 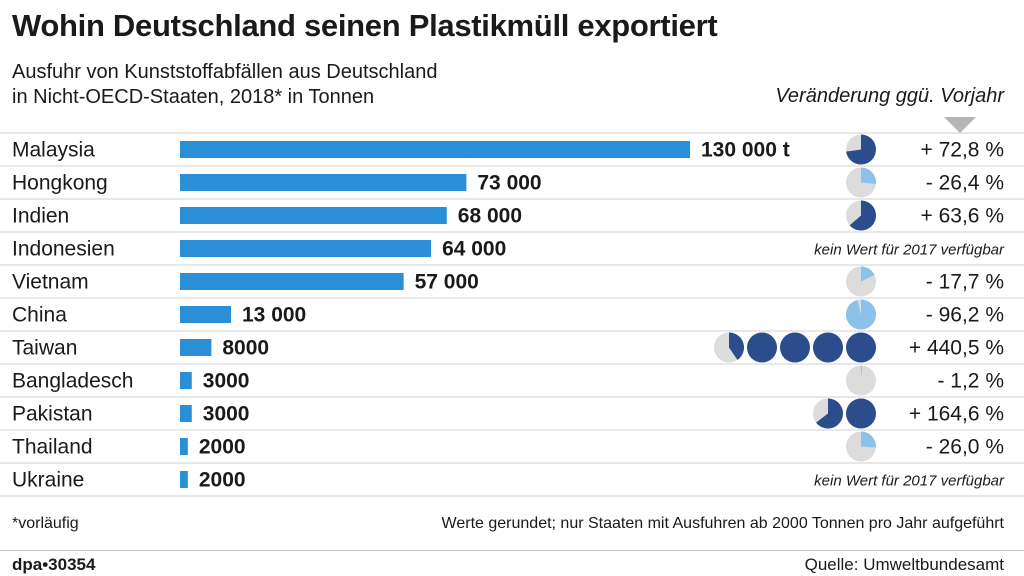 What do you see at coordinates (904, 564) in the screenshot?
I see `source-note: Quelle: Umweltbundesamt` at bounding box center [904, 564].